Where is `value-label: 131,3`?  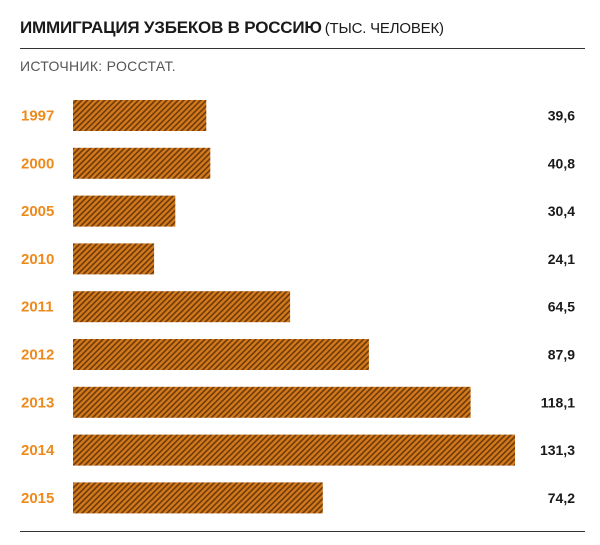 value-label: 131,3 is located at coordinates (557, 450).